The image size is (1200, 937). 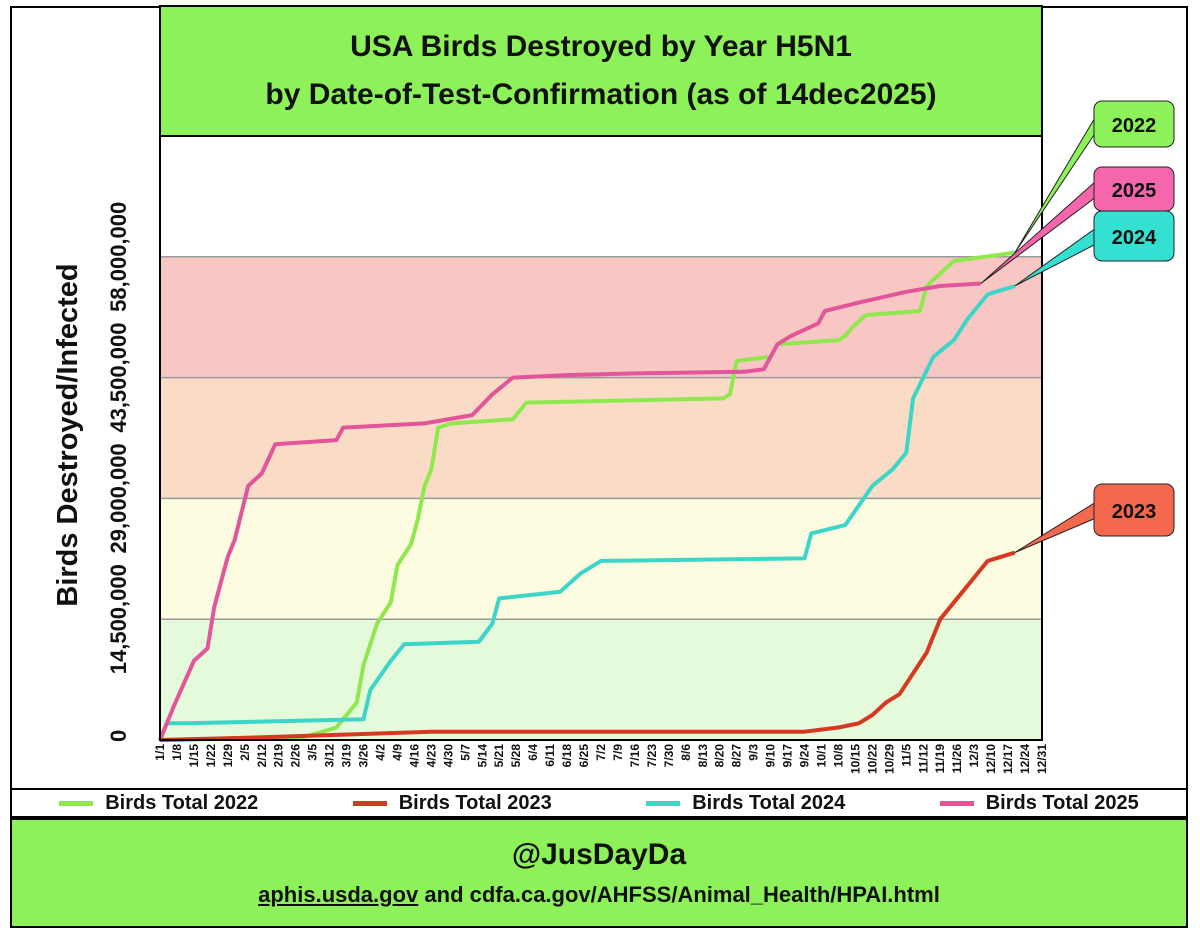 What do you see at coordinates (1134, 238) in the screenshot?
I see `callout-label-2024: 2024` at bounding box center [1134, 238].